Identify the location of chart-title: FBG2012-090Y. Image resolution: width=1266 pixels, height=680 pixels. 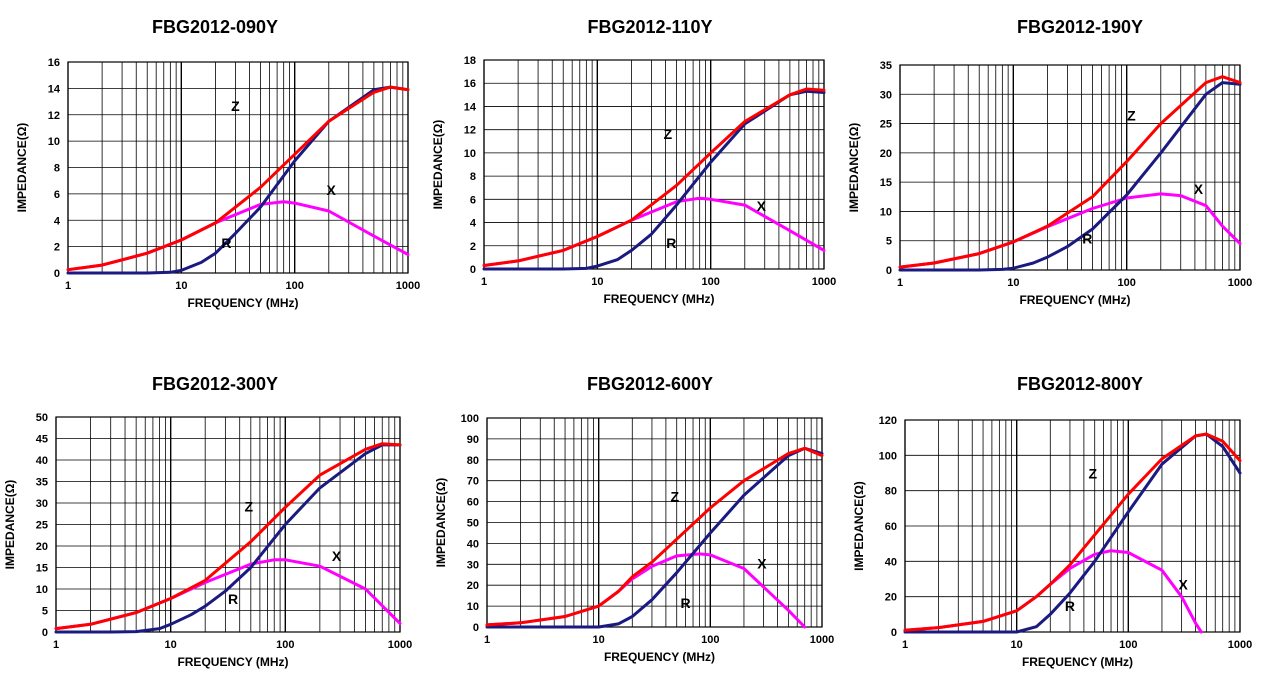
(215, 27).